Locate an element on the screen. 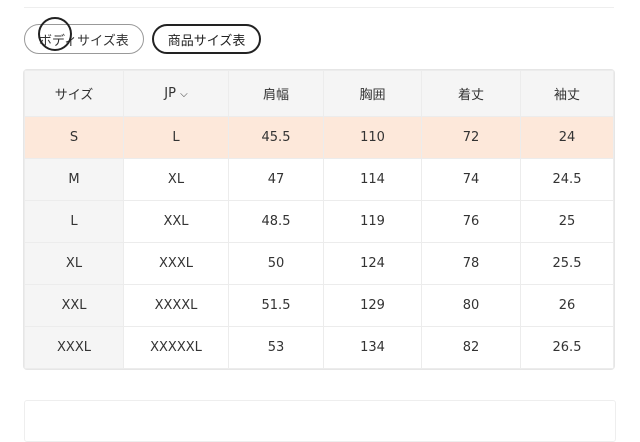  table-cell: 134 is located at coordinates (372, 347).